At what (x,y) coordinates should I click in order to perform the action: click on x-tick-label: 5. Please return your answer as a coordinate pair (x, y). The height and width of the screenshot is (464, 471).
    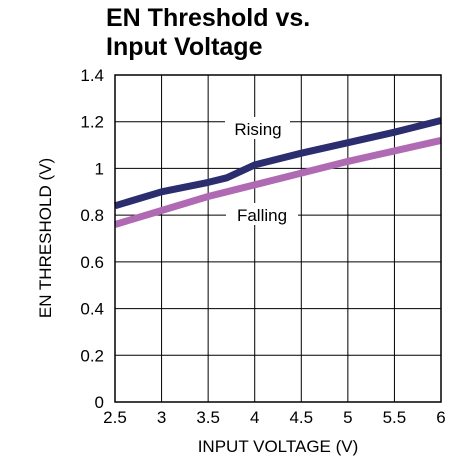
    Looking at the image, I should click on (347, 417).